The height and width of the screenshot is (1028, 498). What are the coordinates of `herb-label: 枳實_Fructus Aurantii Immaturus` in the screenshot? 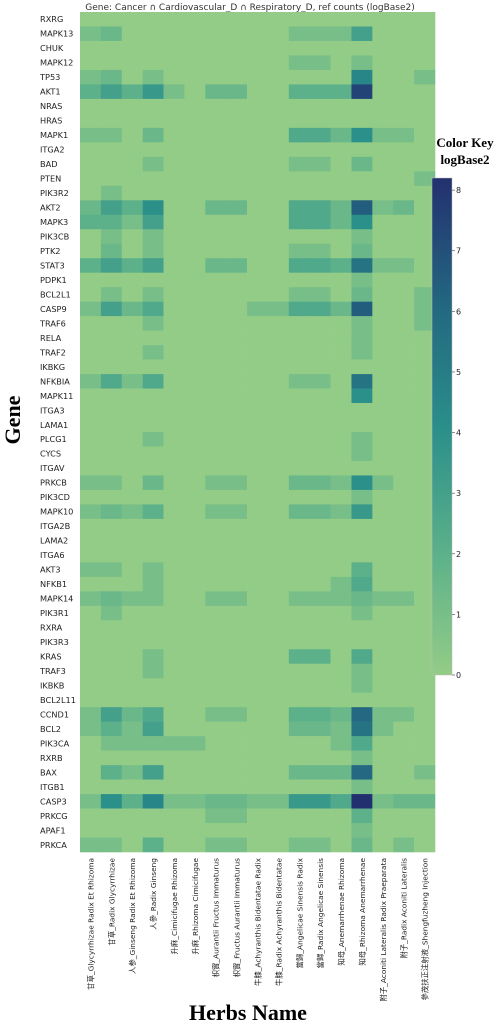 It's located at (237, 918).